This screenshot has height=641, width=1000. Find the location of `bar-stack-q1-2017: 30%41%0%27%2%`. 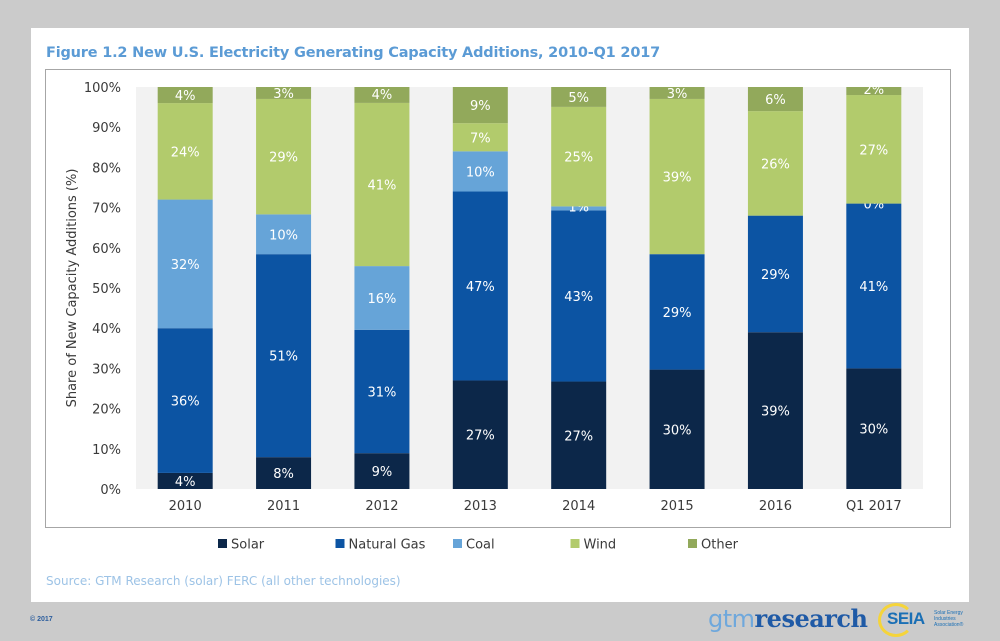

bar-stack-q1-2017: 30%41%0%27%2% is located at coordinates (874, 286).